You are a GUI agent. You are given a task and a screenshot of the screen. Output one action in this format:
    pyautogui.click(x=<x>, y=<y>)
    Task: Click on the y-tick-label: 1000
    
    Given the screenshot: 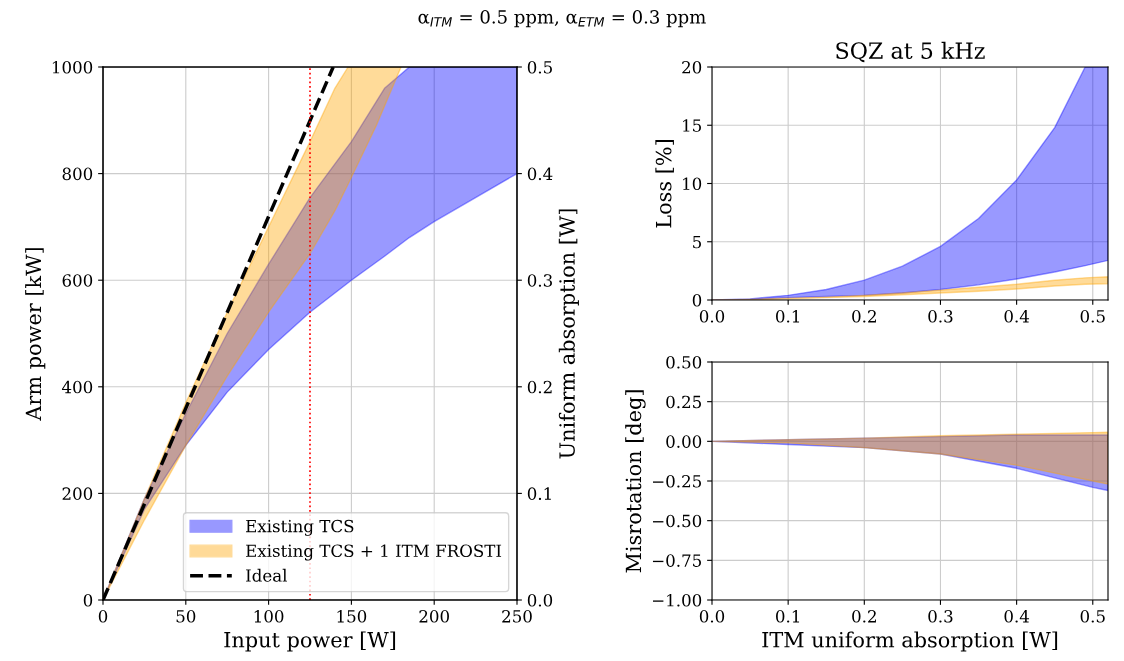 What is the action you would take?
    pyautogui.click(x=72, y=67)
    